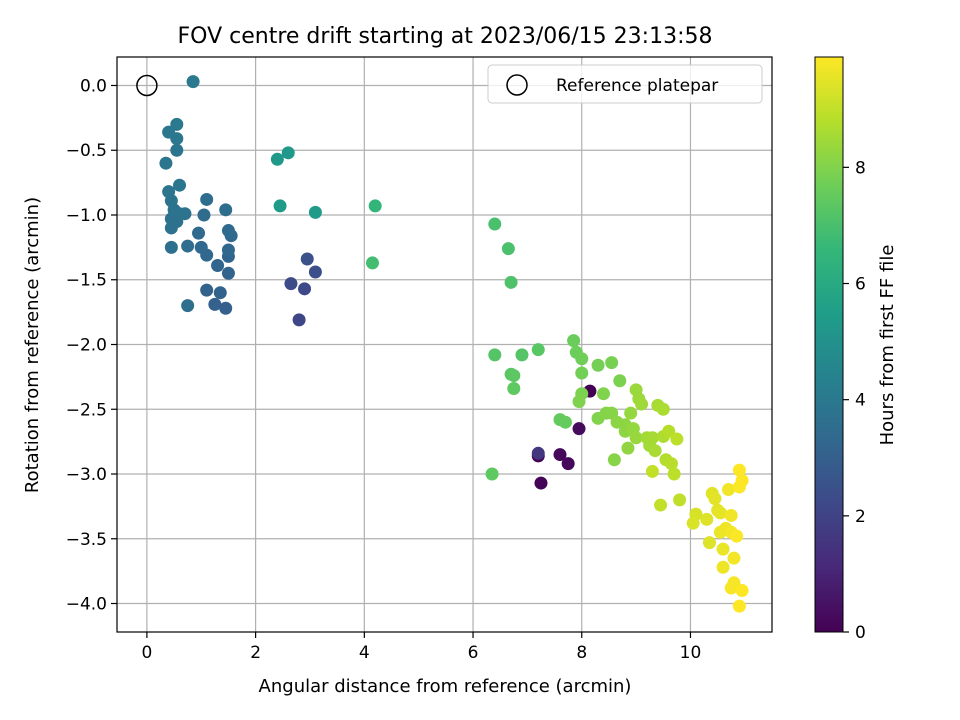 The width and height of the screenshot is (960, 720). I want to click on x-tick-label: 8, so click(581, 653).